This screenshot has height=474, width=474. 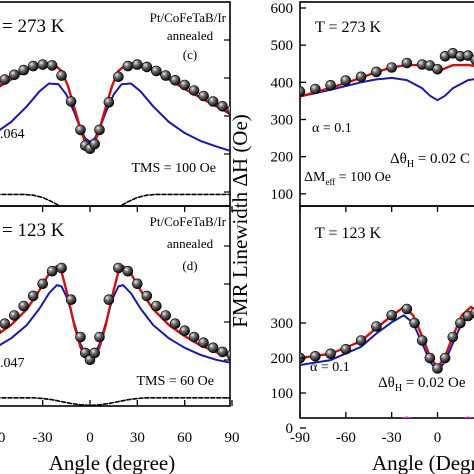 I want to click on panel-lower-right-xlabel: Angle (Degr, so click(x=423, y=462).